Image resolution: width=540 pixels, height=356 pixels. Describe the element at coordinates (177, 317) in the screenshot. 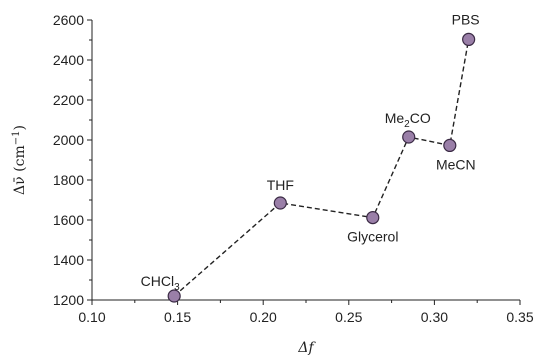

I see `x-tick-label: 0.15` at that location.